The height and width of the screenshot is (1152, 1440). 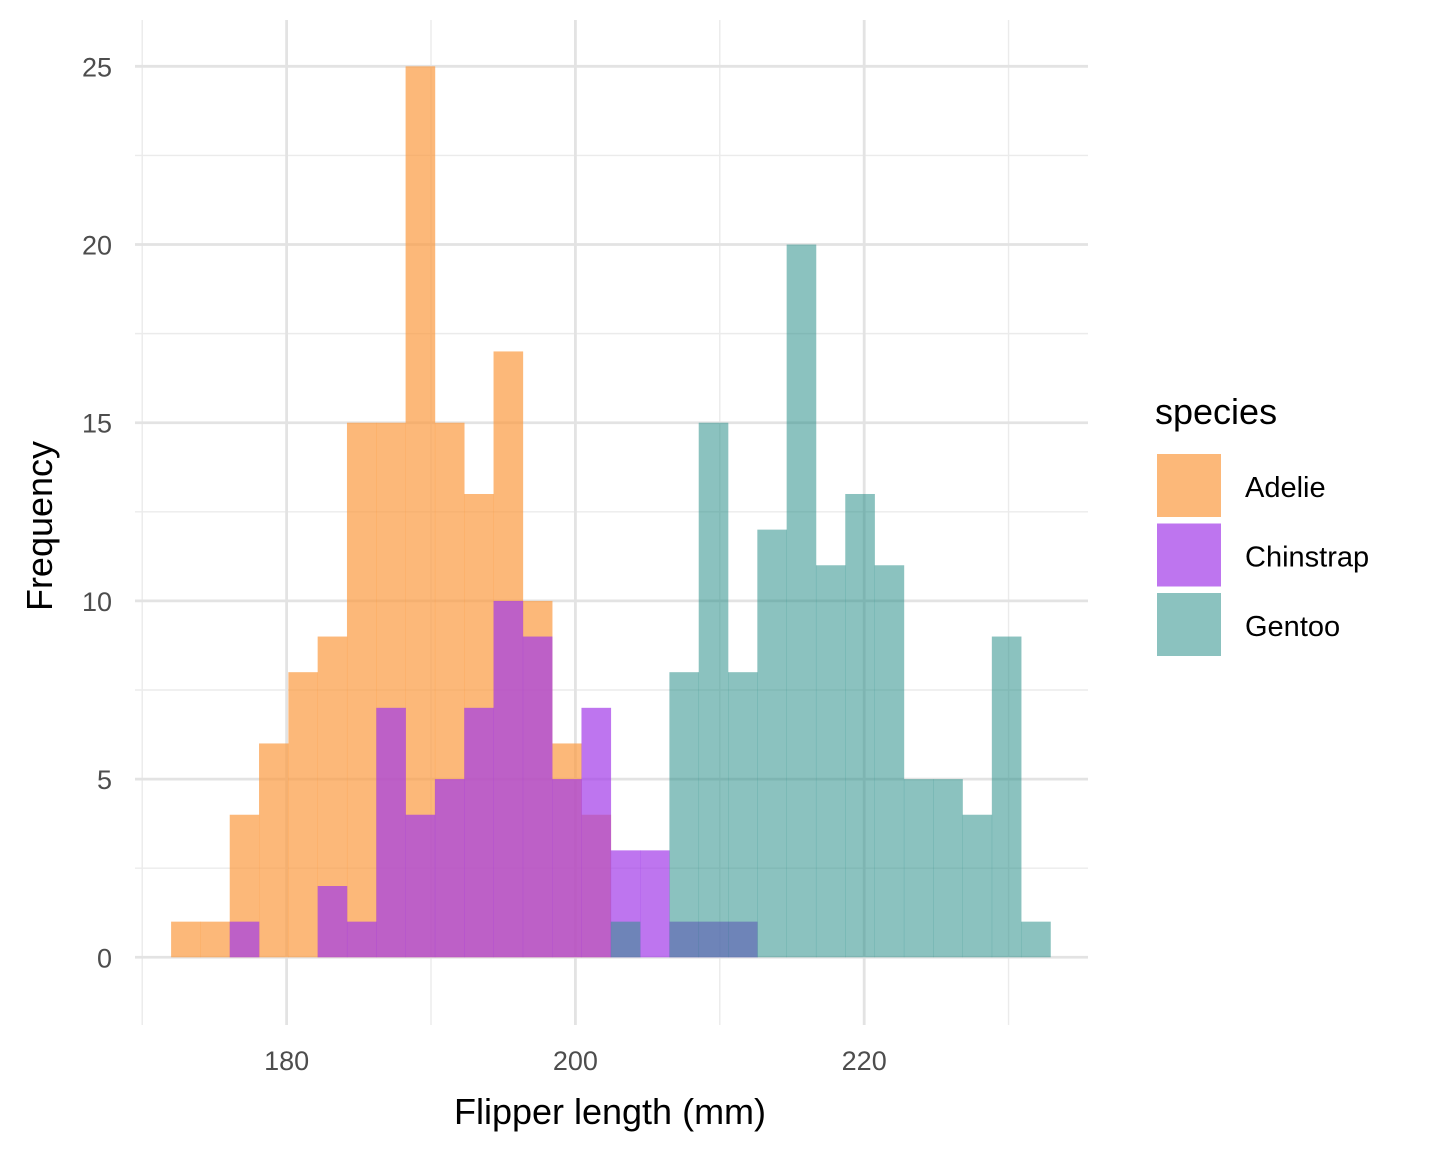 I want to click on x-axis-title: Flipper length (mm), so click(x=610, y=1111).